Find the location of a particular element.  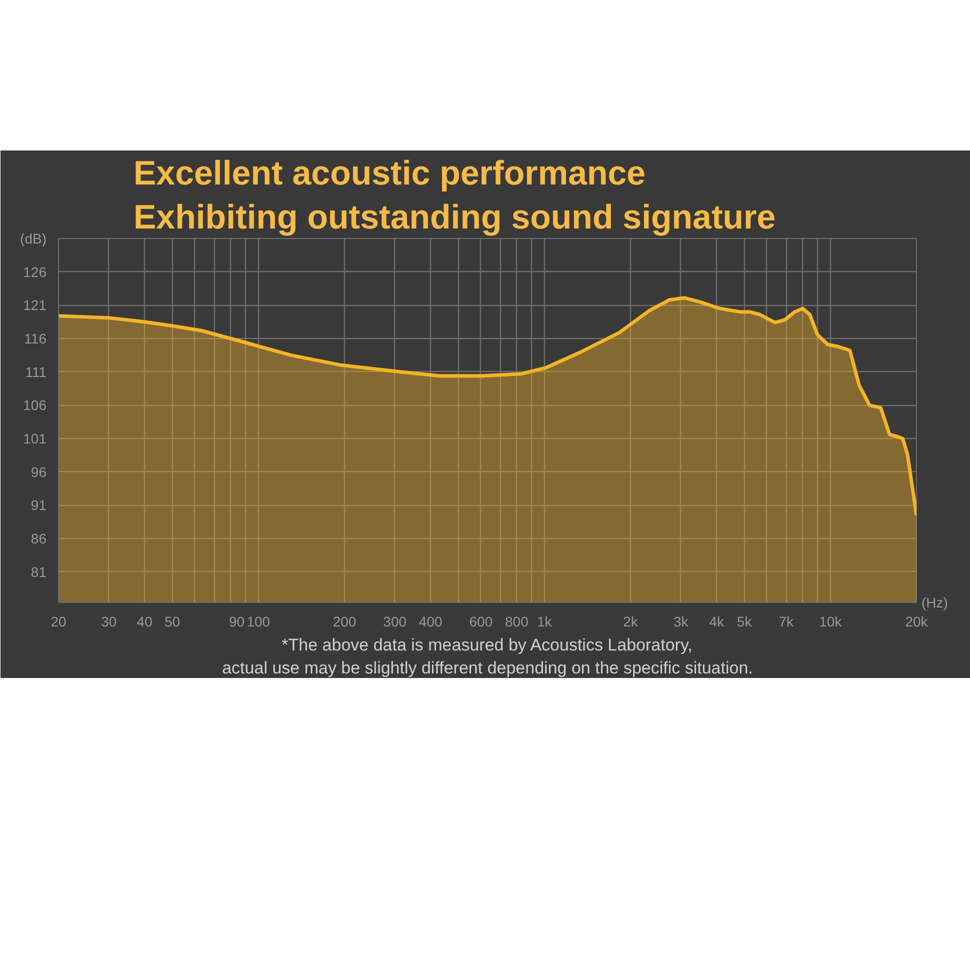

x-tick-label: 5k is located at coordinates (744, 622).